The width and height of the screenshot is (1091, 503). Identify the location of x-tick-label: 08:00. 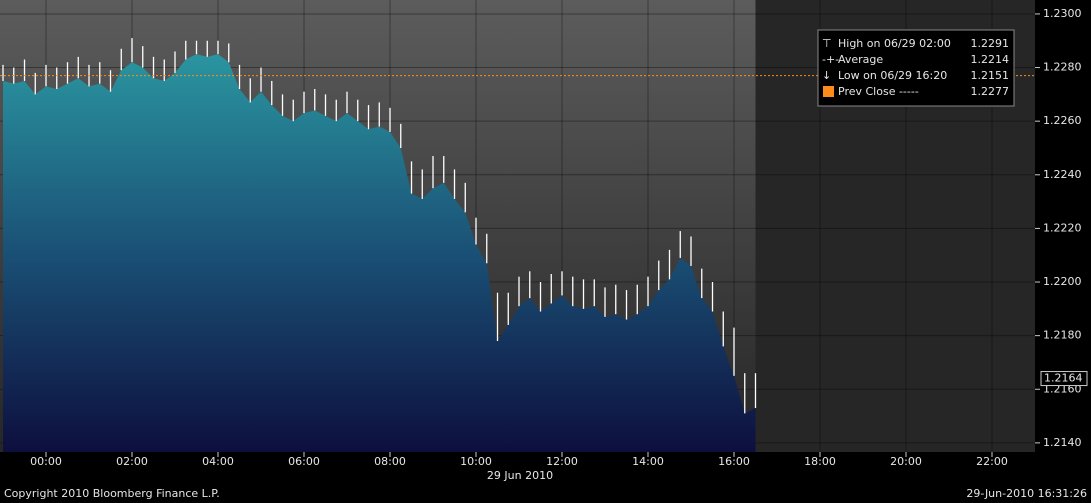
(390, 461).